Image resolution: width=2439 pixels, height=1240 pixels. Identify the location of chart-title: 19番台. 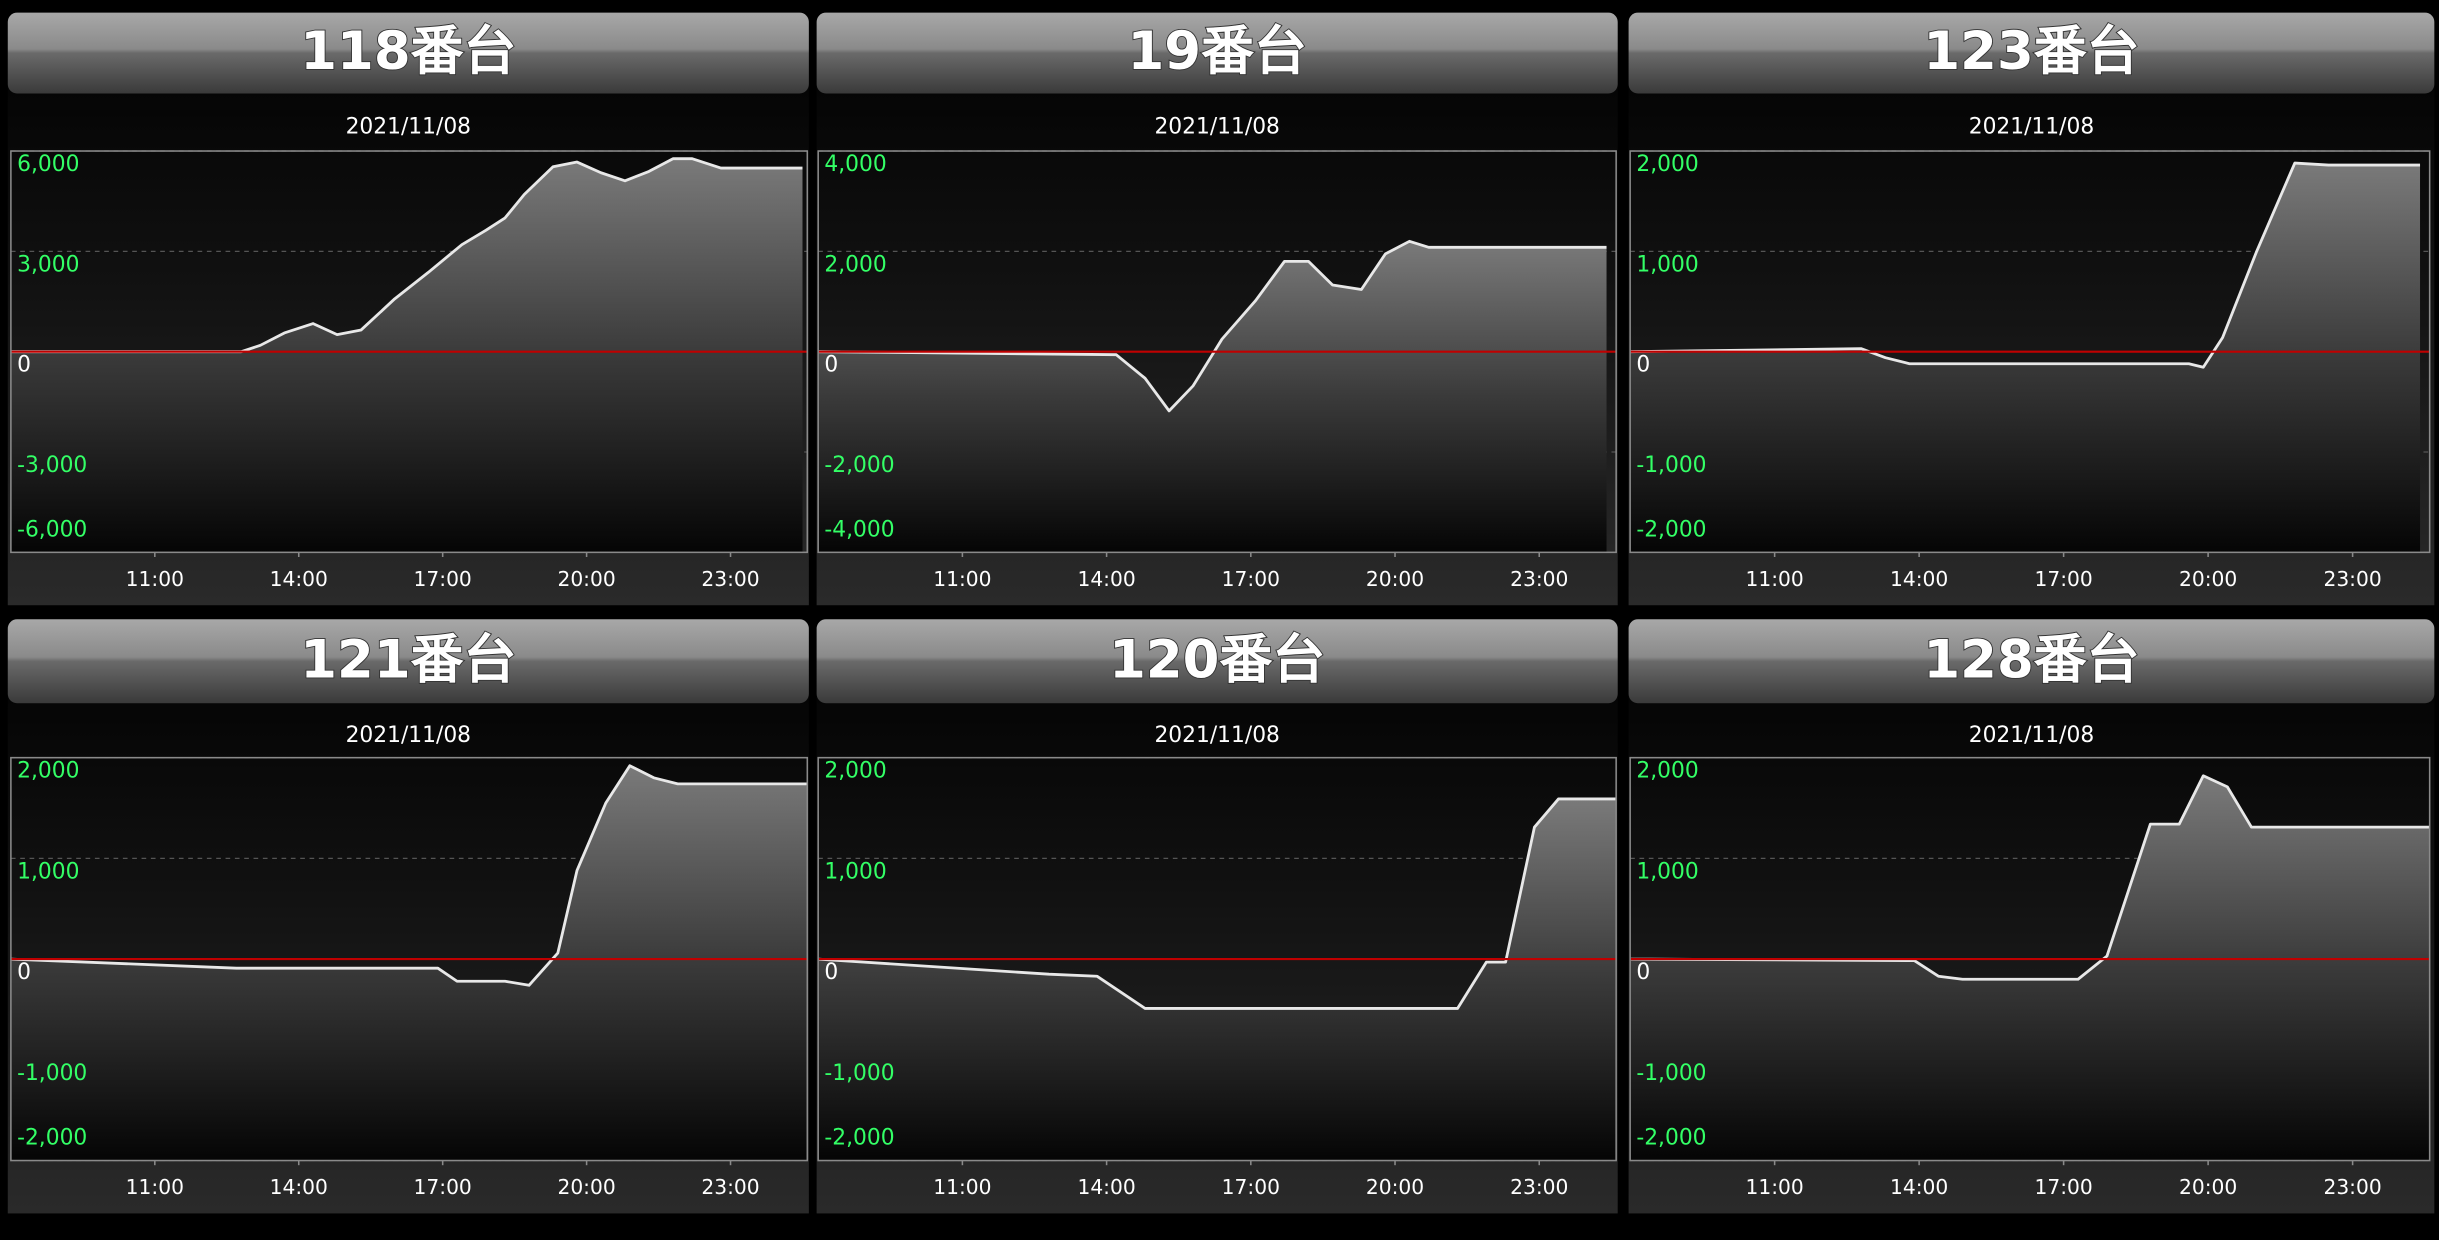
(1216, 51).